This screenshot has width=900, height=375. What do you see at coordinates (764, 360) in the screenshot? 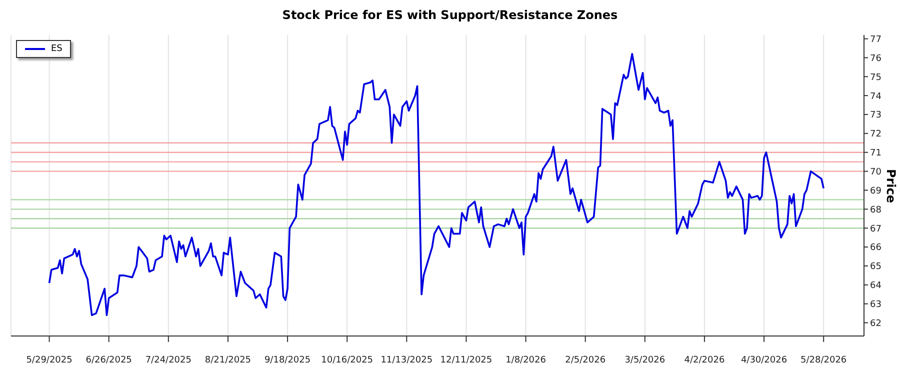
I see `x-tick-label: 4/30/2026` at bounding box center [764, 360].